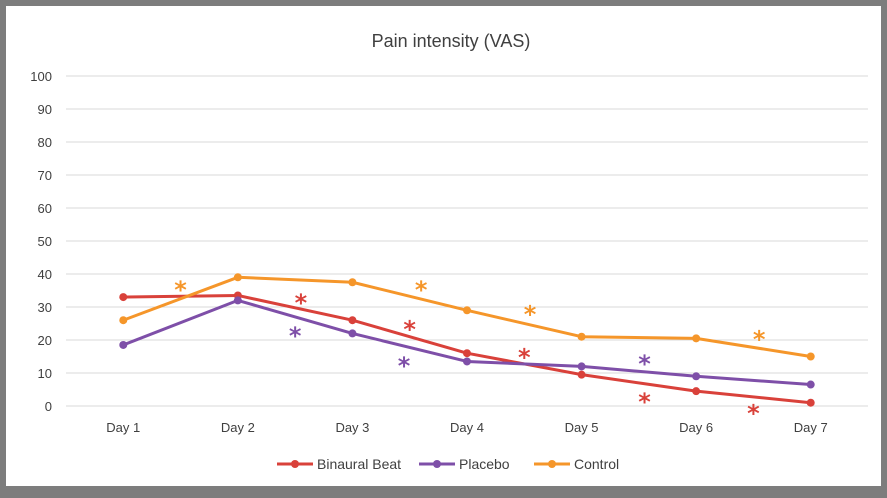  I want to click on y-tick-label: 20, so click(45, 340).